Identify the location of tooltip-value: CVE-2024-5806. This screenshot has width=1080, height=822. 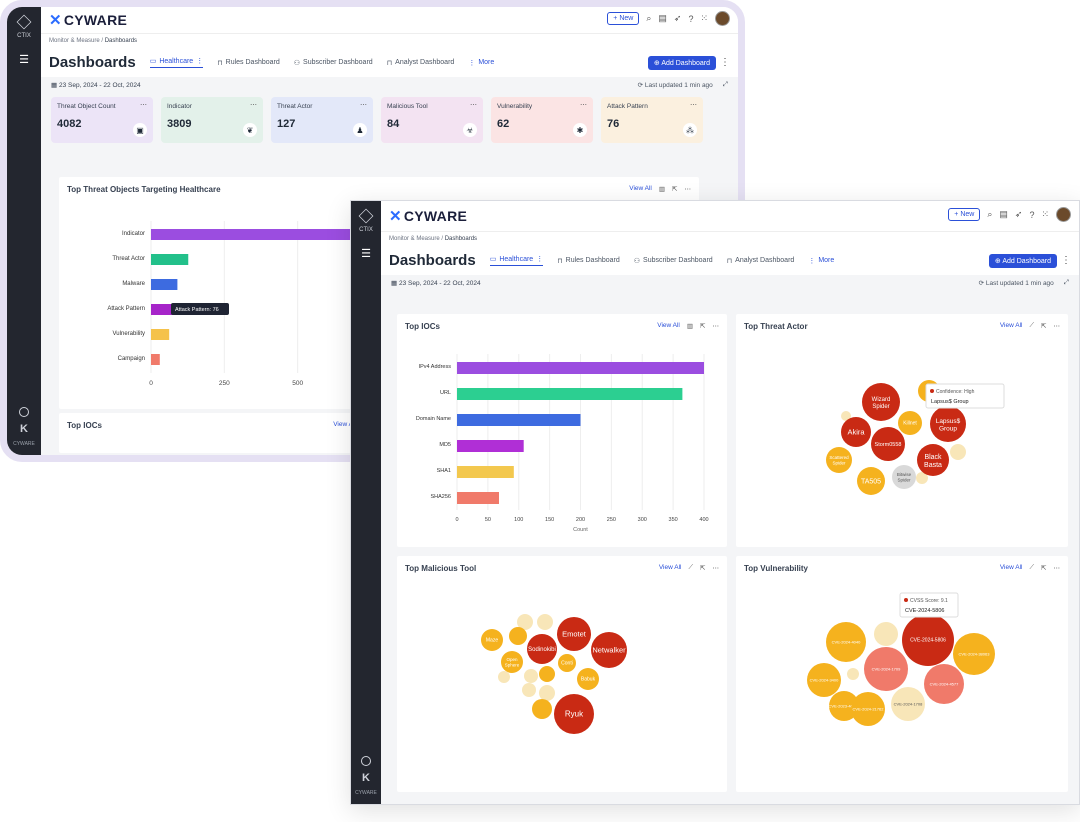
(924, 611).